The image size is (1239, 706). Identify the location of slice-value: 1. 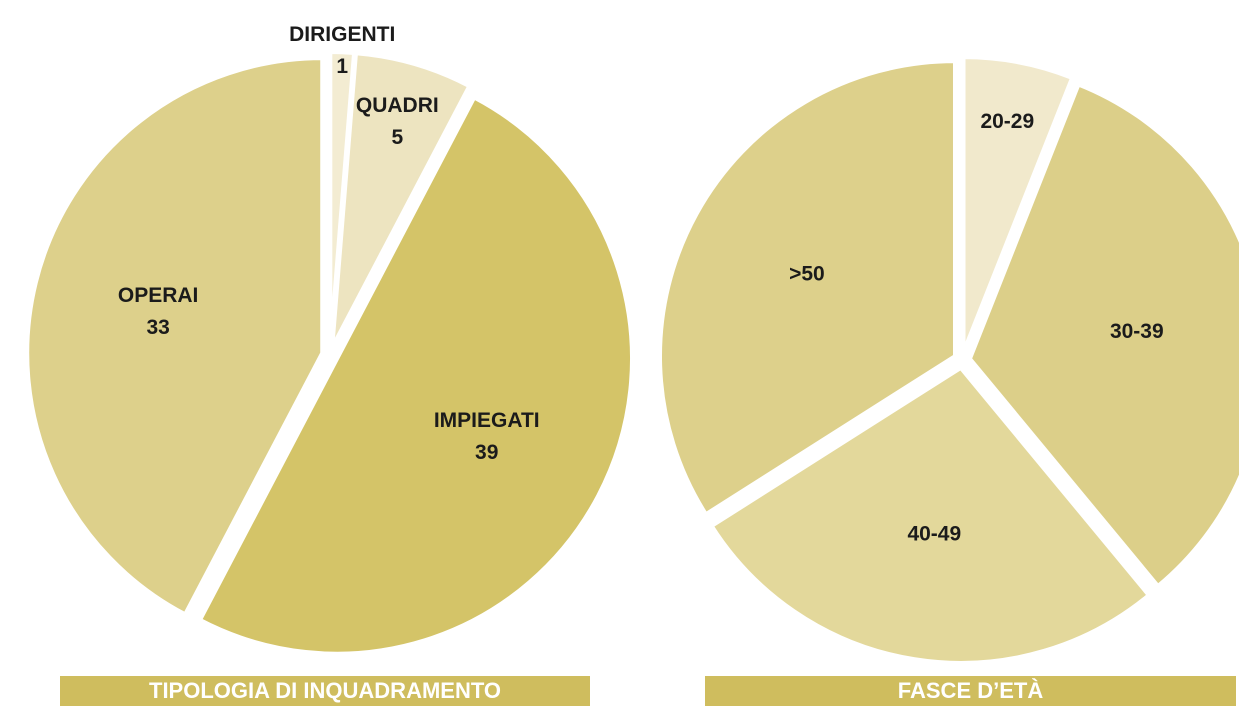
(342, 66).